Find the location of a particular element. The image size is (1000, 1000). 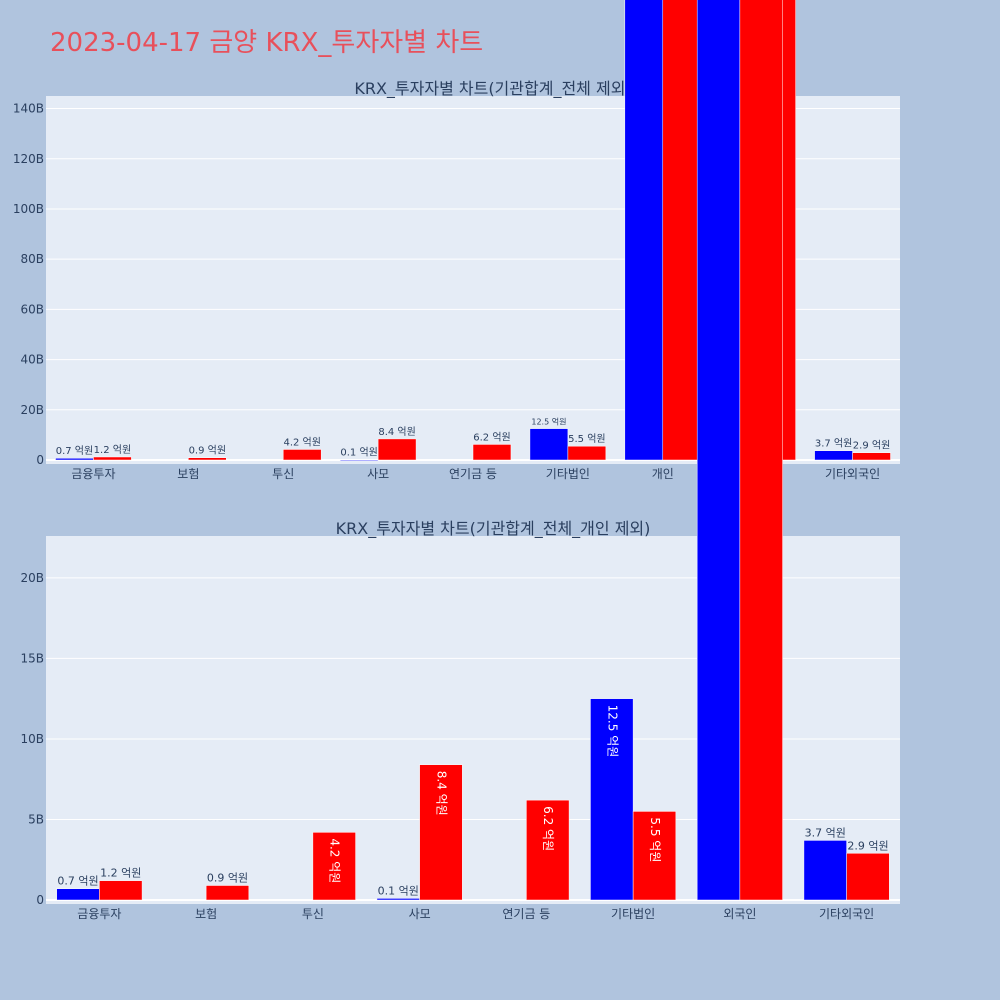

y-tick-label: 5B is located at coordinates (36, 819).